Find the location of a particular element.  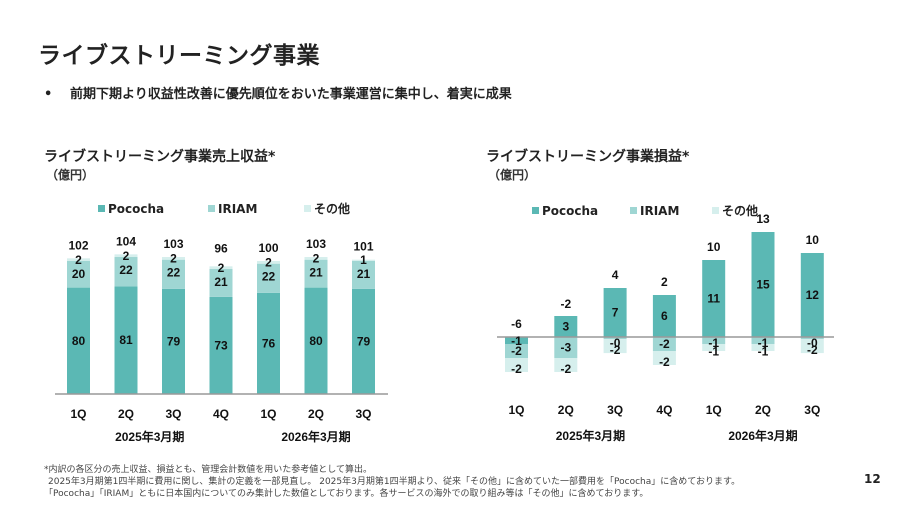

footnote-line: *内訳の各区分の売上収益、損益とも、管理会計数値を用いた参考値として算出。 is located at coordinates (208, 470).